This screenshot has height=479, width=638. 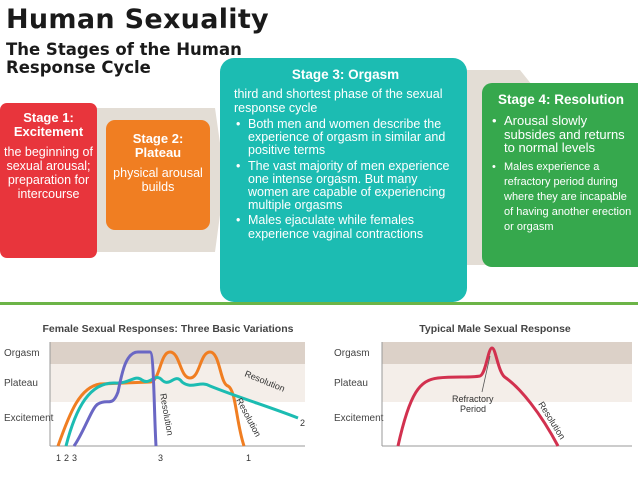 What do you see at coordinates (158, 180) in the screenshot?
I see `stage-2-text: physical arousal builds` at bounding box center [158, 180].